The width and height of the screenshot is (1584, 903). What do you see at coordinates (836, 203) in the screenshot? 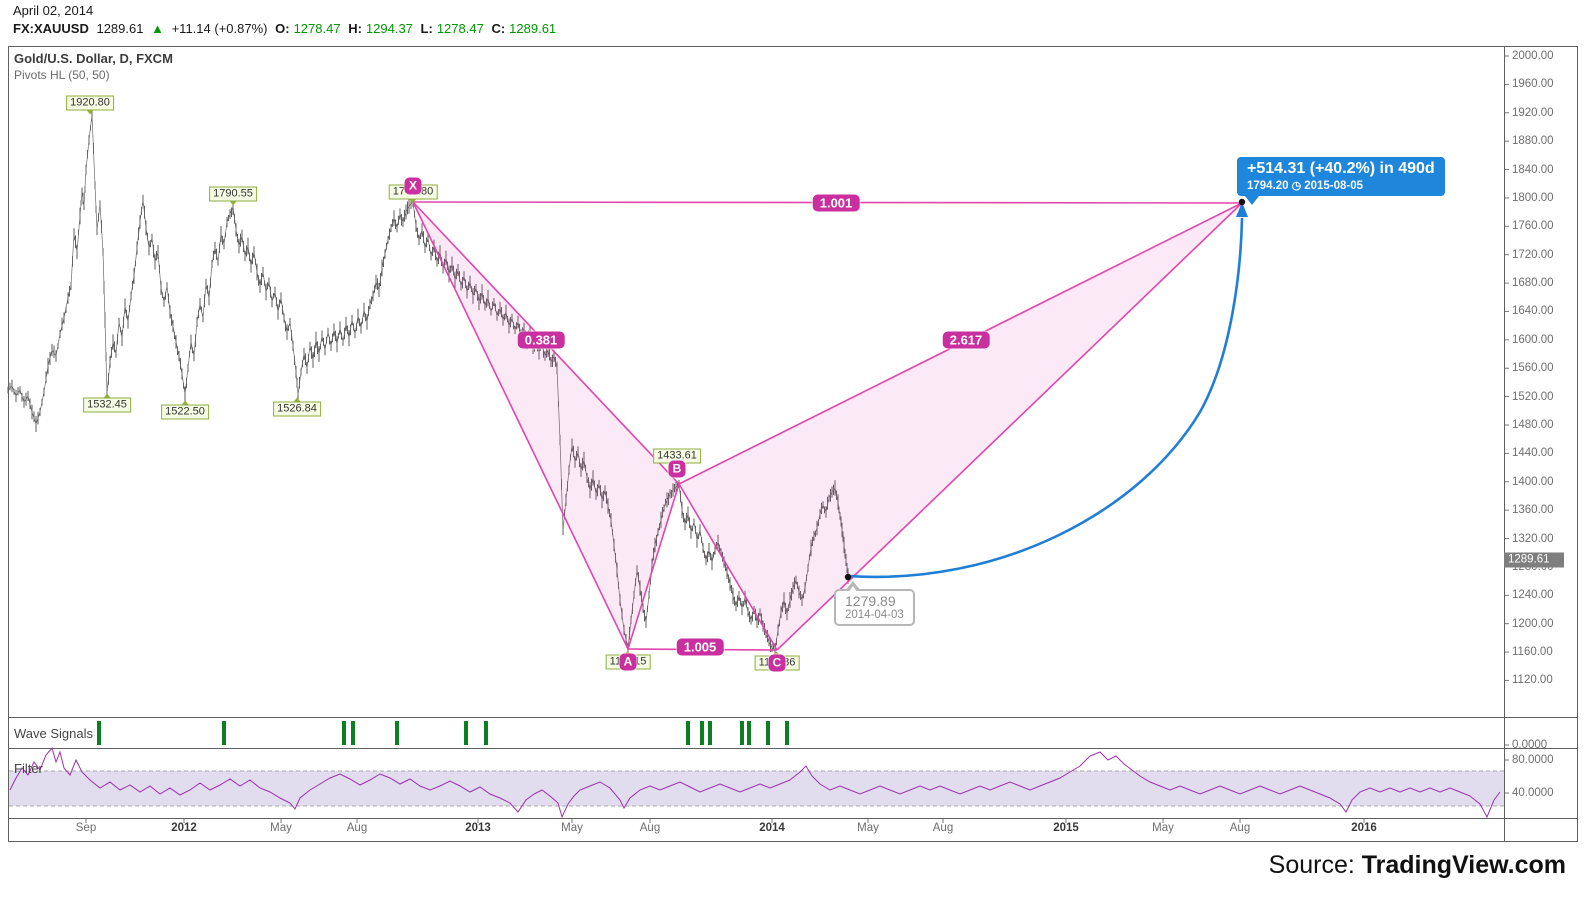
I see `fib-ratio-badge: 1.001` at bounding box center [836, 203].